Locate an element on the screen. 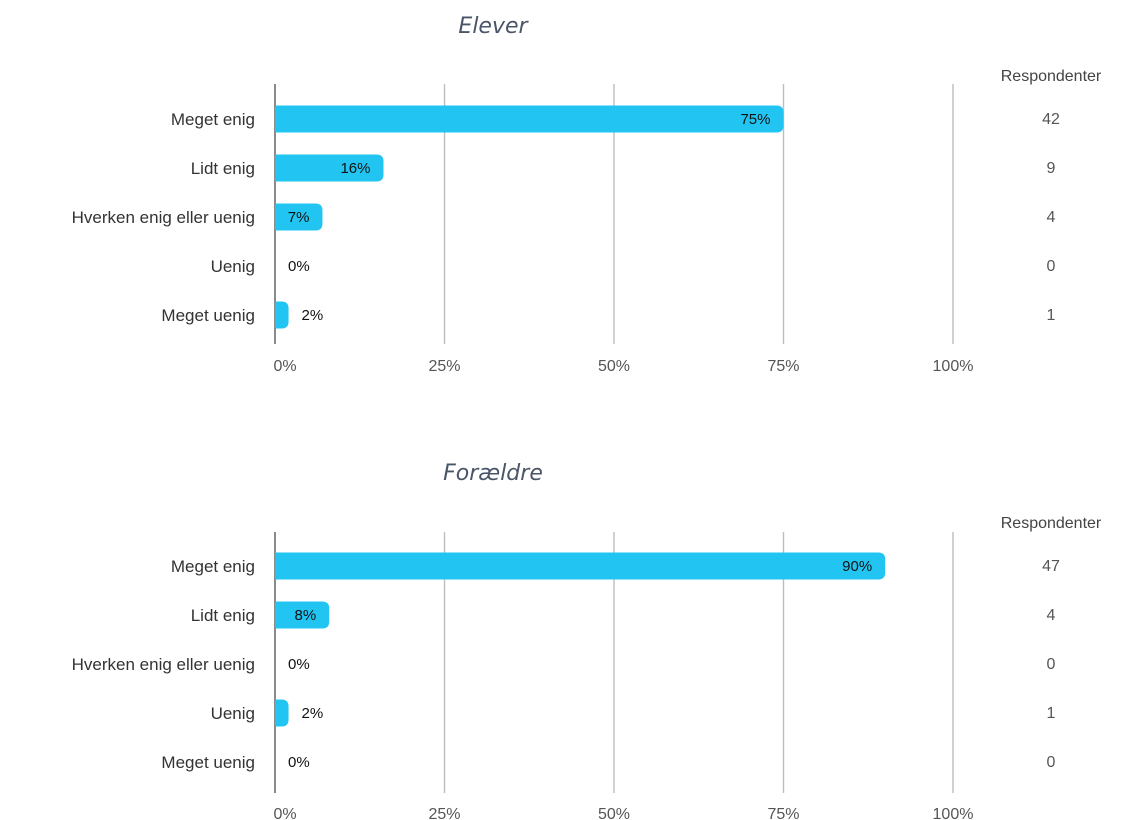 The image size is (1123, 820). value-label: 16% is located at coordinates (355, 168).